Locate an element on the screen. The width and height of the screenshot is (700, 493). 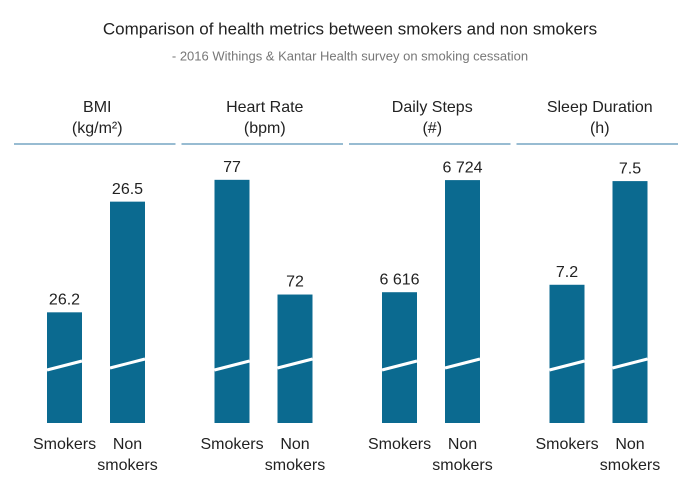
panel-subtitle: (h) is located at coordinates (600, 128).